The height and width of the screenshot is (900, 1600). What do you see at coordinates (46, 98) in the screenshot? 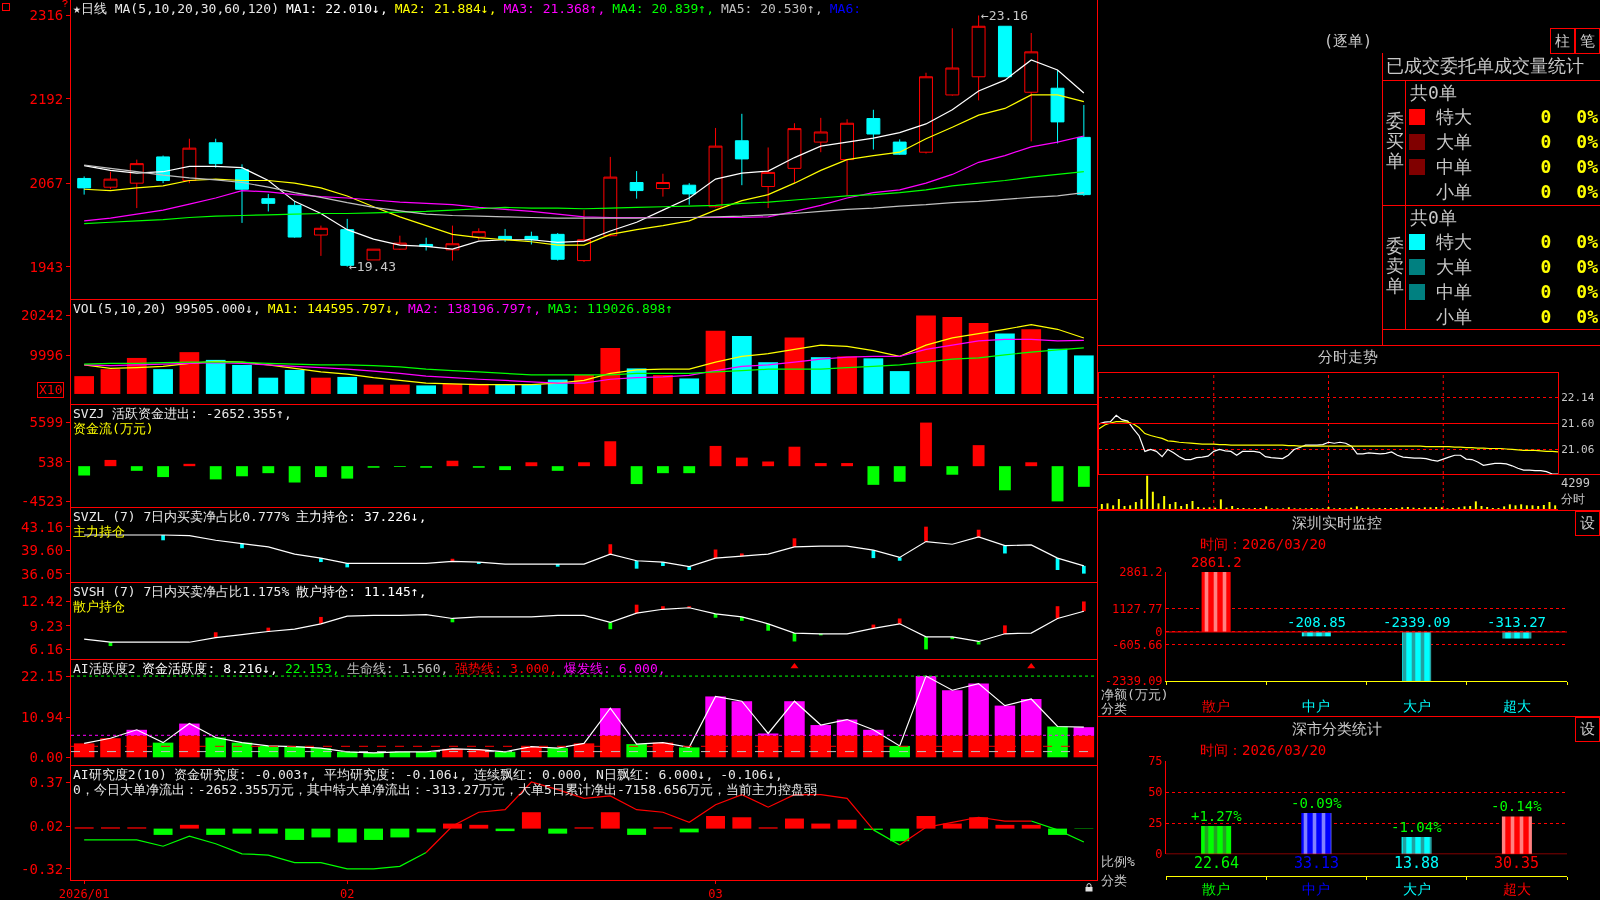
I see `y-tick-label: 2192` at bounding box center [46, 98].